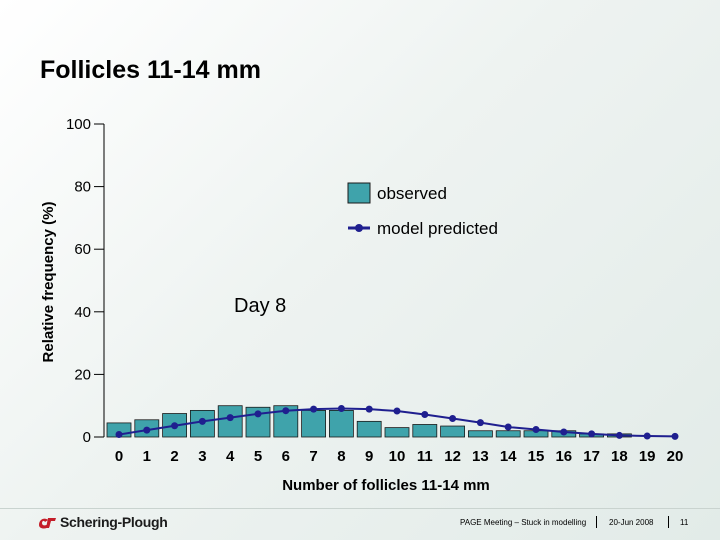 This screenshot has height=540, width=720. Describe the element at coordinates (480, 456) in the screenshot. I see `x-tick-label: 13` at that location.